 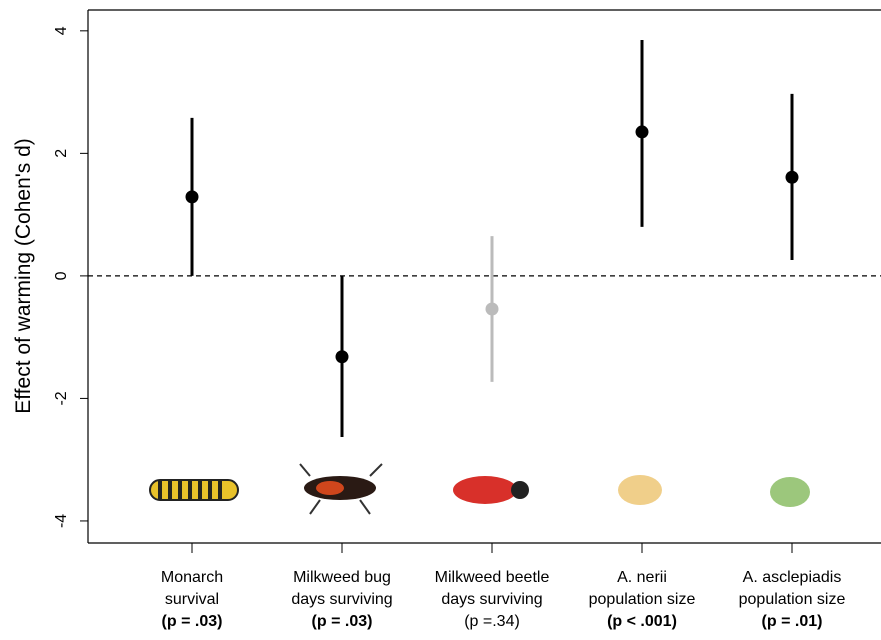 What do you see at coordinates (192, 599) in the screenshot?
I see `x-tick-label: survival` at bounding box center [192, 599].